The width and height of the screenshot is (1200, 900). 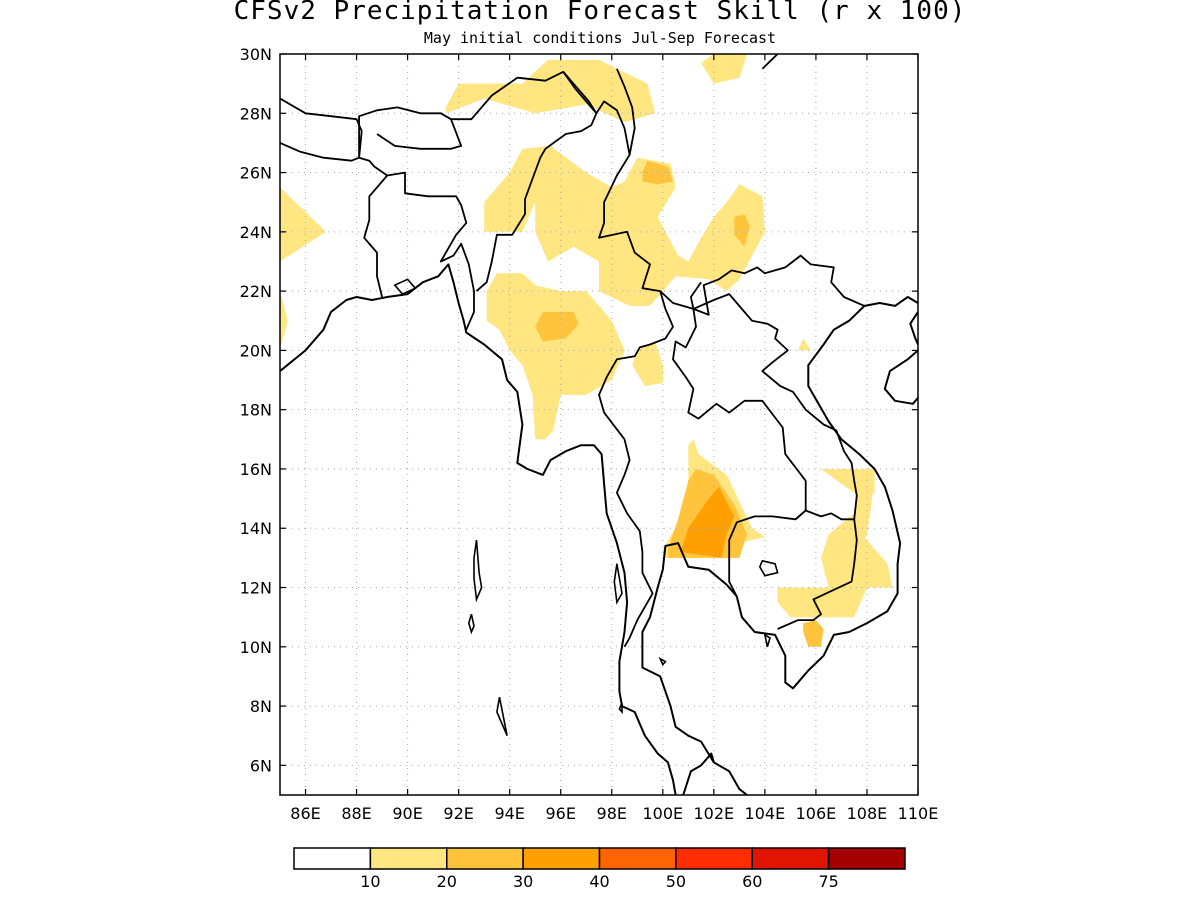 What do you see at coordinates (256, 54) in the screenshot?
I see `lat-tick-label: 30N` at bounding box center [256, 54].